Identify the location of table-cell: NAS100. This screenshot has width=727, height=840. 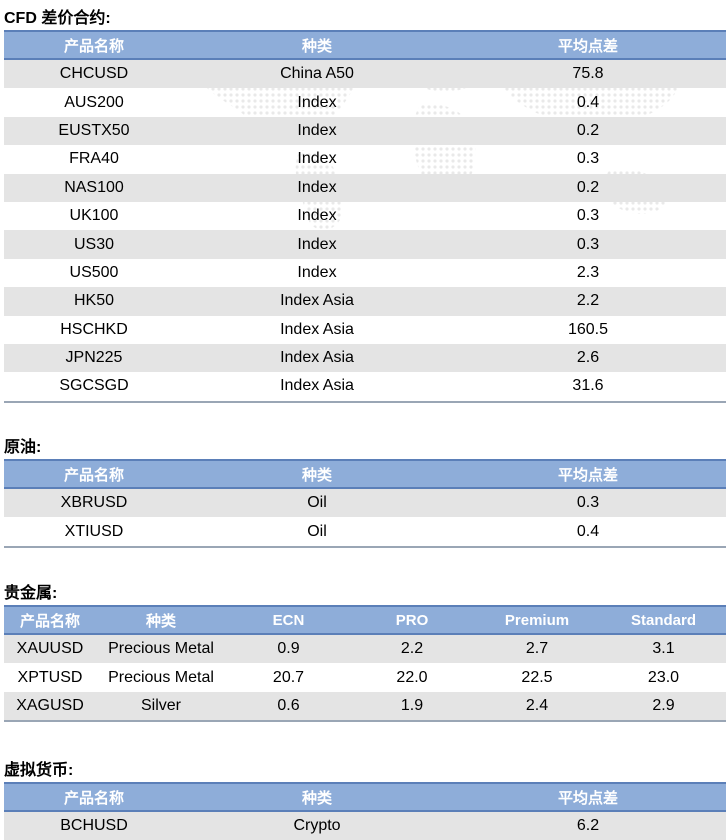
(94, 187).